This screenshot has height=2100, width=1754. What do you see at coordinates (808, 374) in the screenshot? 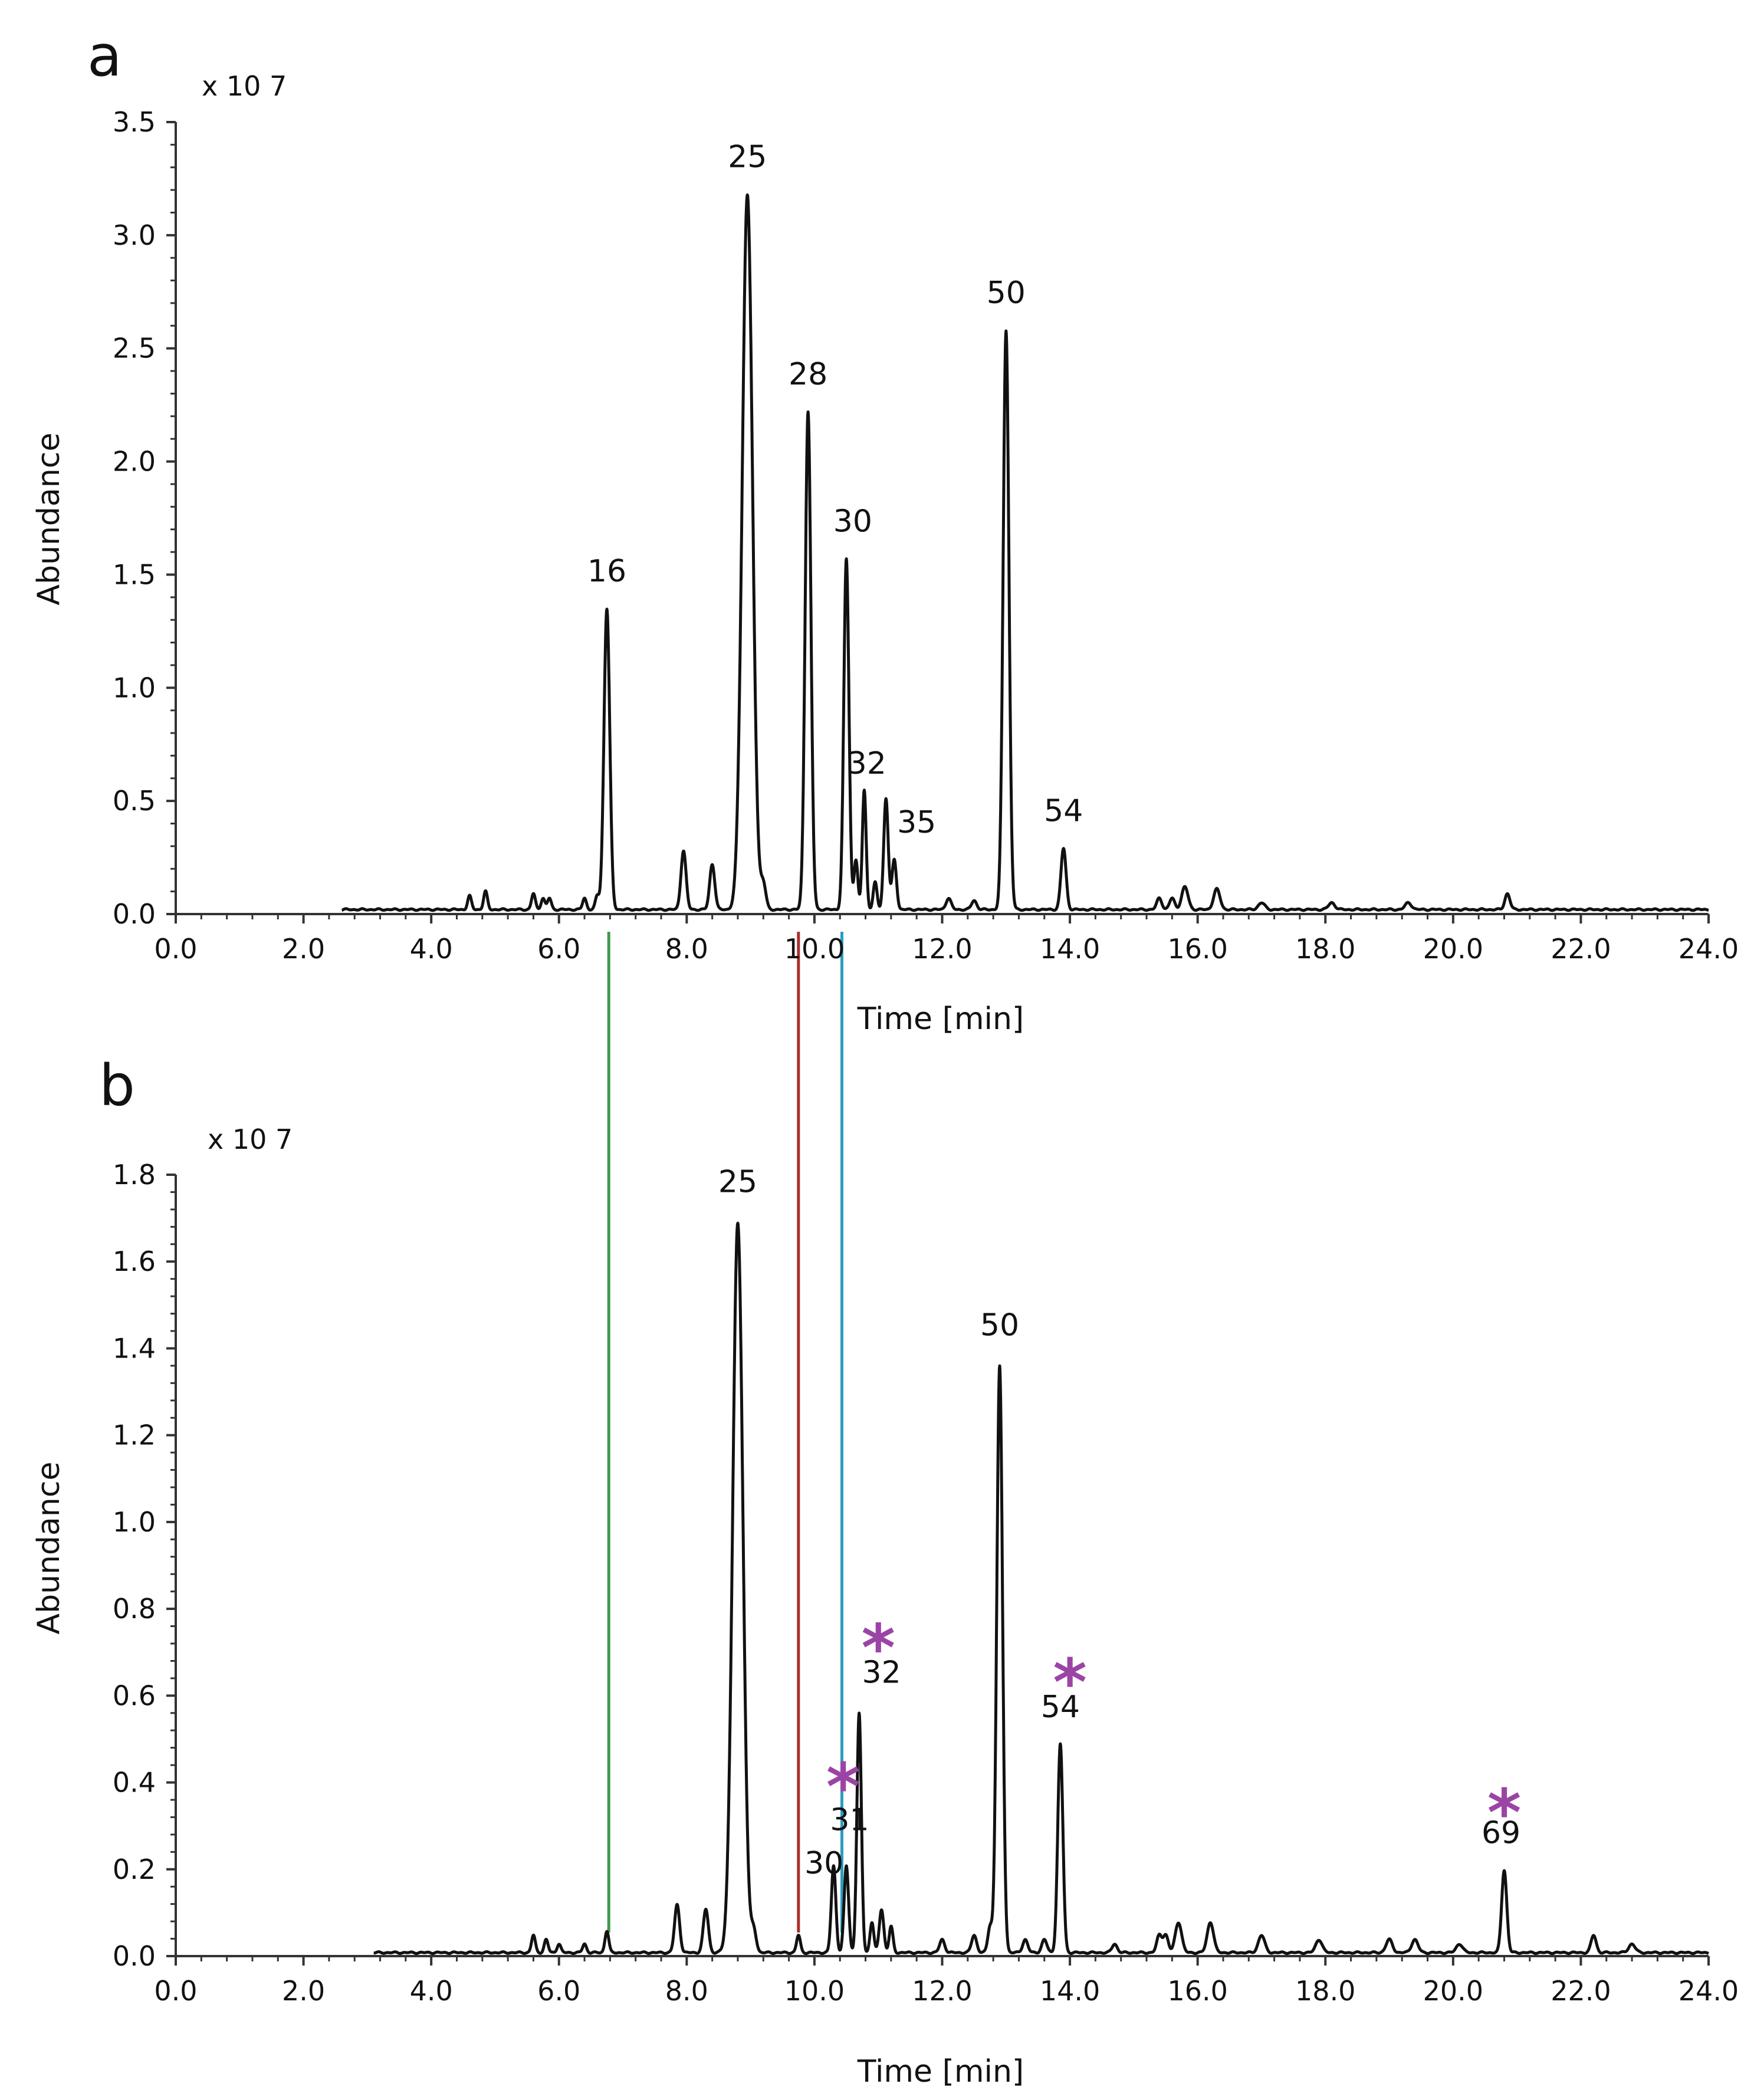
I see `peak-label-28: 28` at bounding box center [808, 374].